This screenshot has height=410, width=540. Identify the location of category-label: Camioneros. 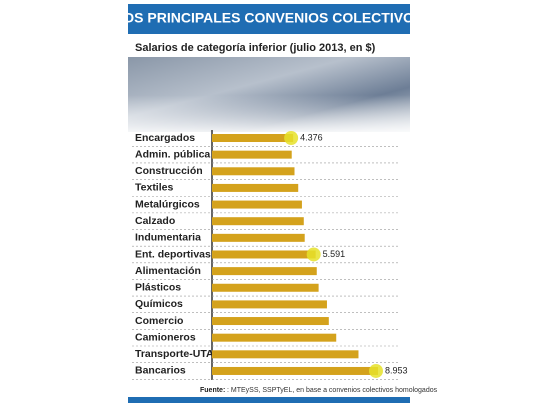
(165, 337).